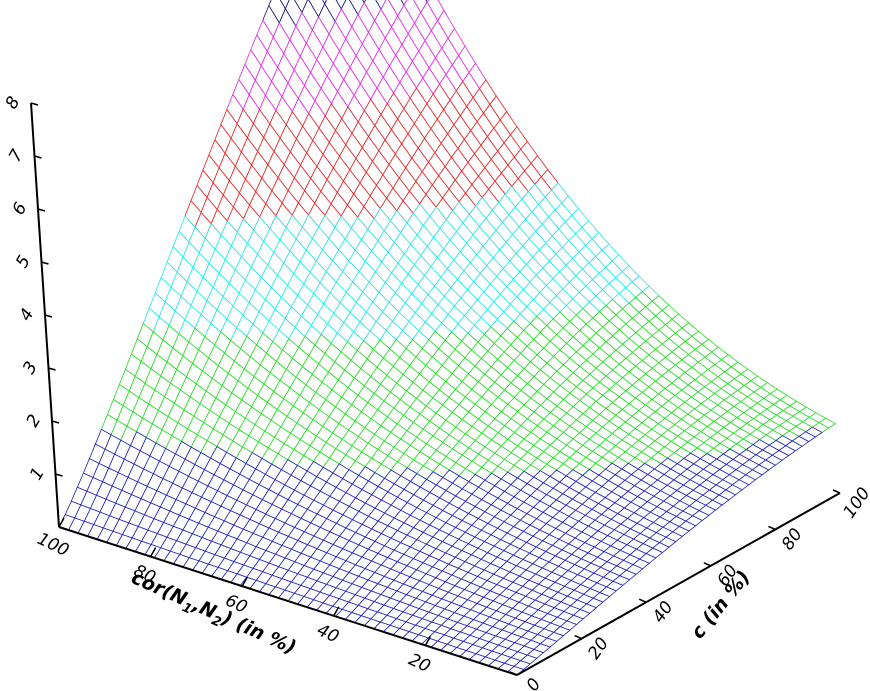 The width and height of the screenshot is (870, 691). Describe the element at coordinates (16, 156) in the screenshot. I see `z-tick-label: 7` at that location.